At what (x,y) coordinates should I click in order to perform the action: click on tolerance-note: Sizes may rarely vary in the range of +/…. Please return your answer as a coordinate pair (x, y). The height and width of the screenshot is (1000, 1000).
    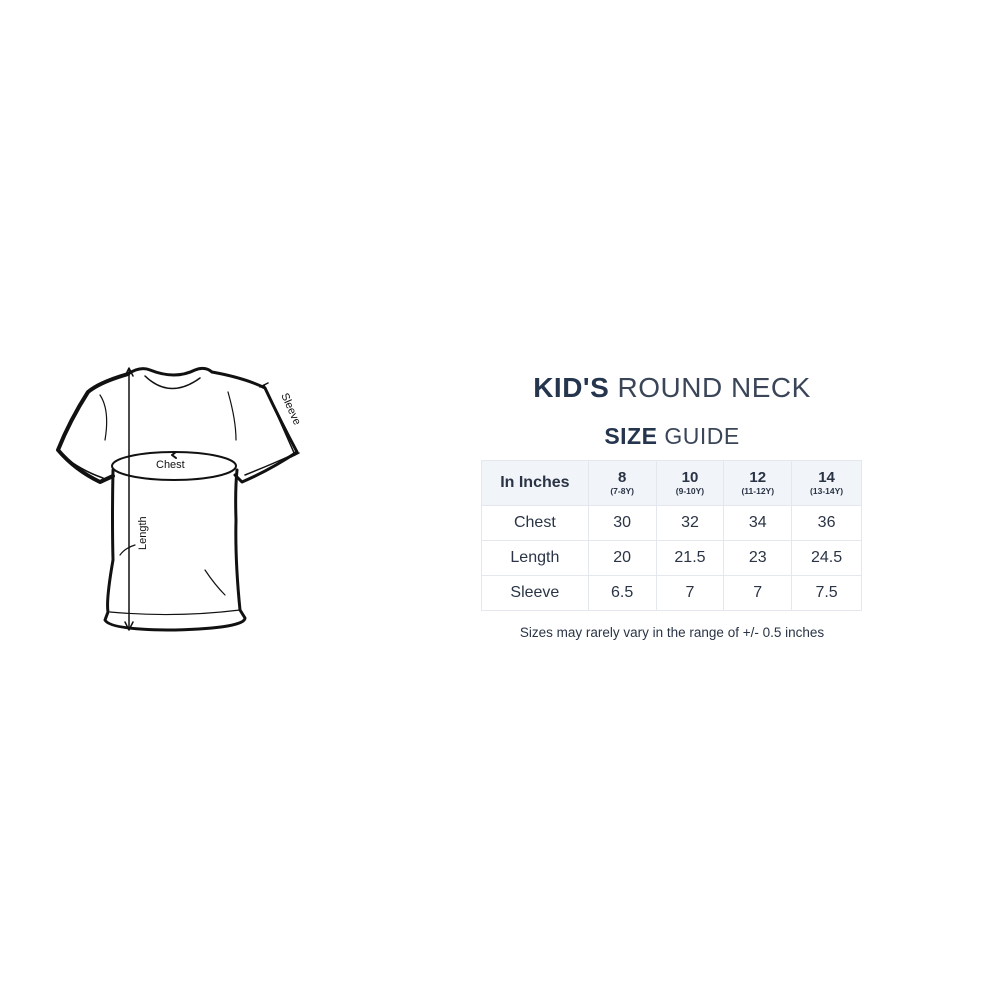
    Looking at the image, I should click on (672, 632).